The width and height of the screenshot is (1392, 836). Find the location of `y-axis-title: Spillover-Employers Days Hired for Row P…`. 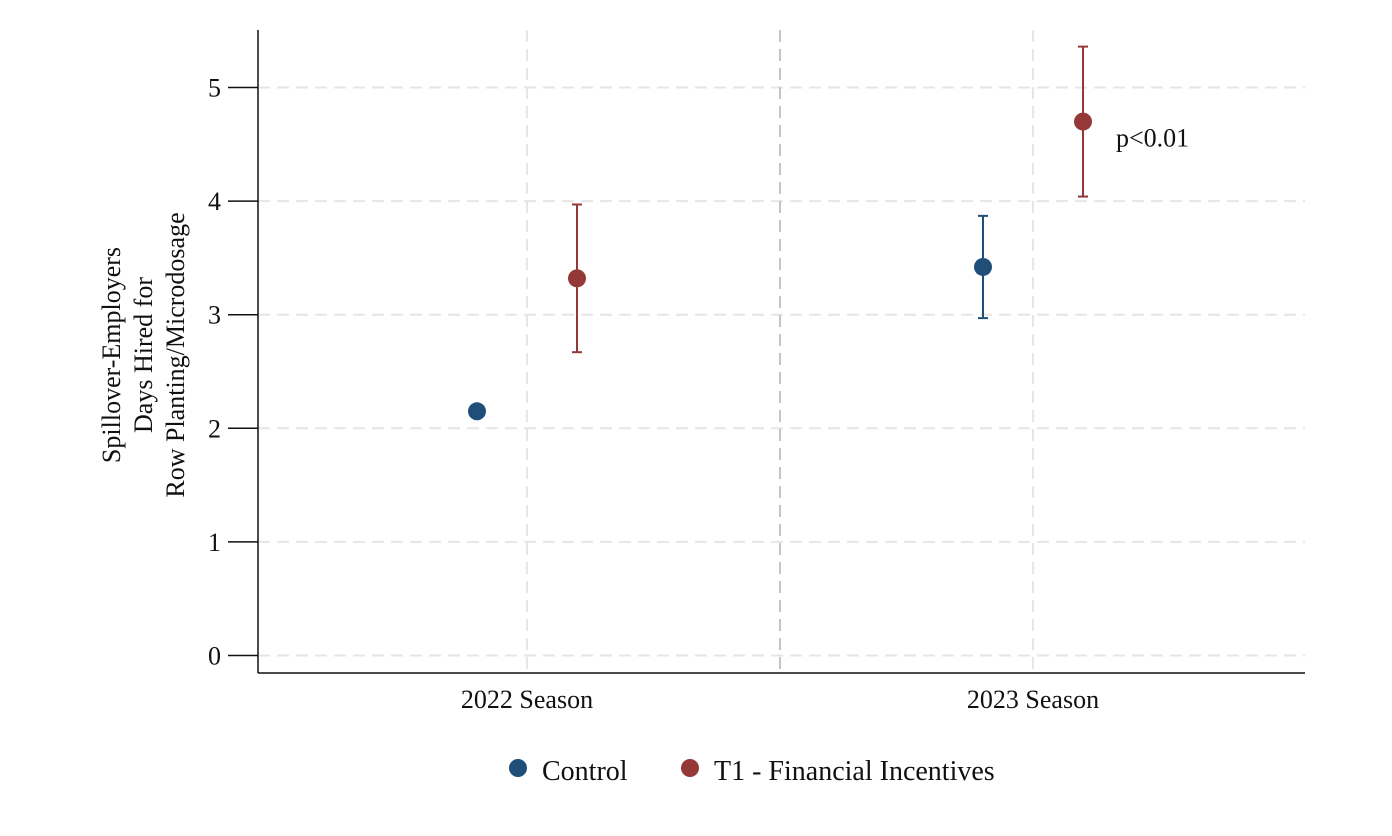

y-axis-title: Spillover-Employers Days Hired for Row P… is located at coordinates (143, 354).